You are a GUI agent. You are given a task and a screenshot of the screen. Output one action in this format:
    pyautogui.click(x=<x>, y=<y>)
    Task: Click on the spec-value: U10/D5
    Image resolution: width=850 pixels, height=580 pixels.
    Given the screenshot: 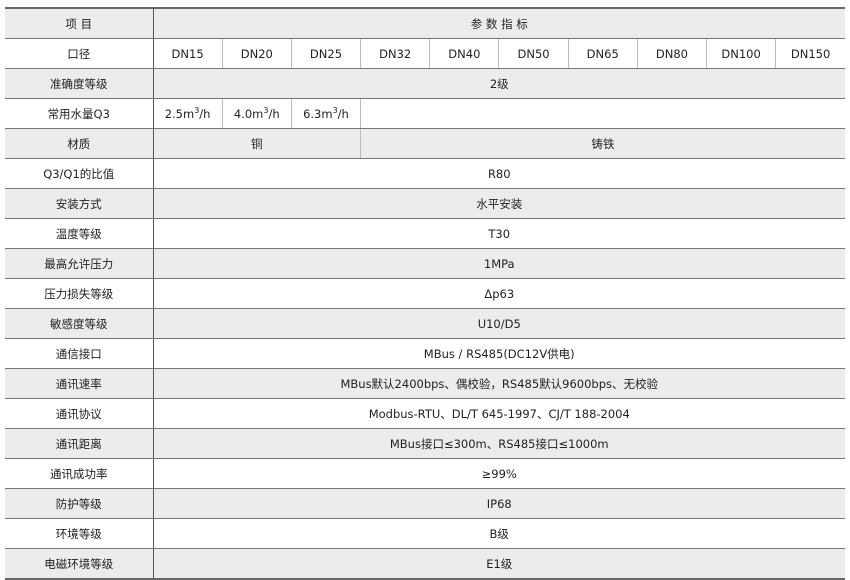 What is the action you would take?
    pyautogui.click(x=498, y=323)
    